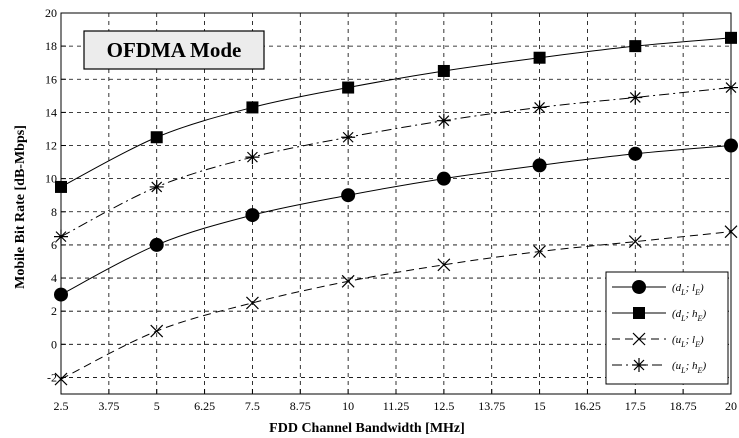 This screenshot has height=438, width=739. Describe the element at coordinates (491, 406) in the screenshot. I see `x-tick-label: 13.75` at that location.